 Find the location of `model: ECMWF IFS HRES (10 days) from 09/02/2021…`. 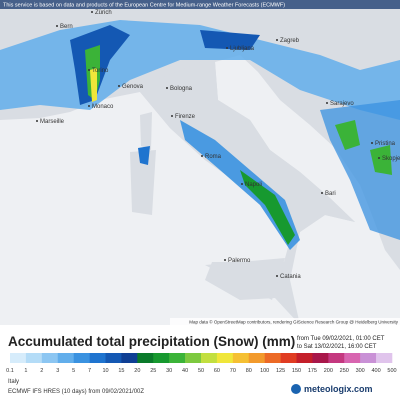

model: ECMWF IFS HRES (10 days) from 09/02/2021… is located at coordinates (76, 392).